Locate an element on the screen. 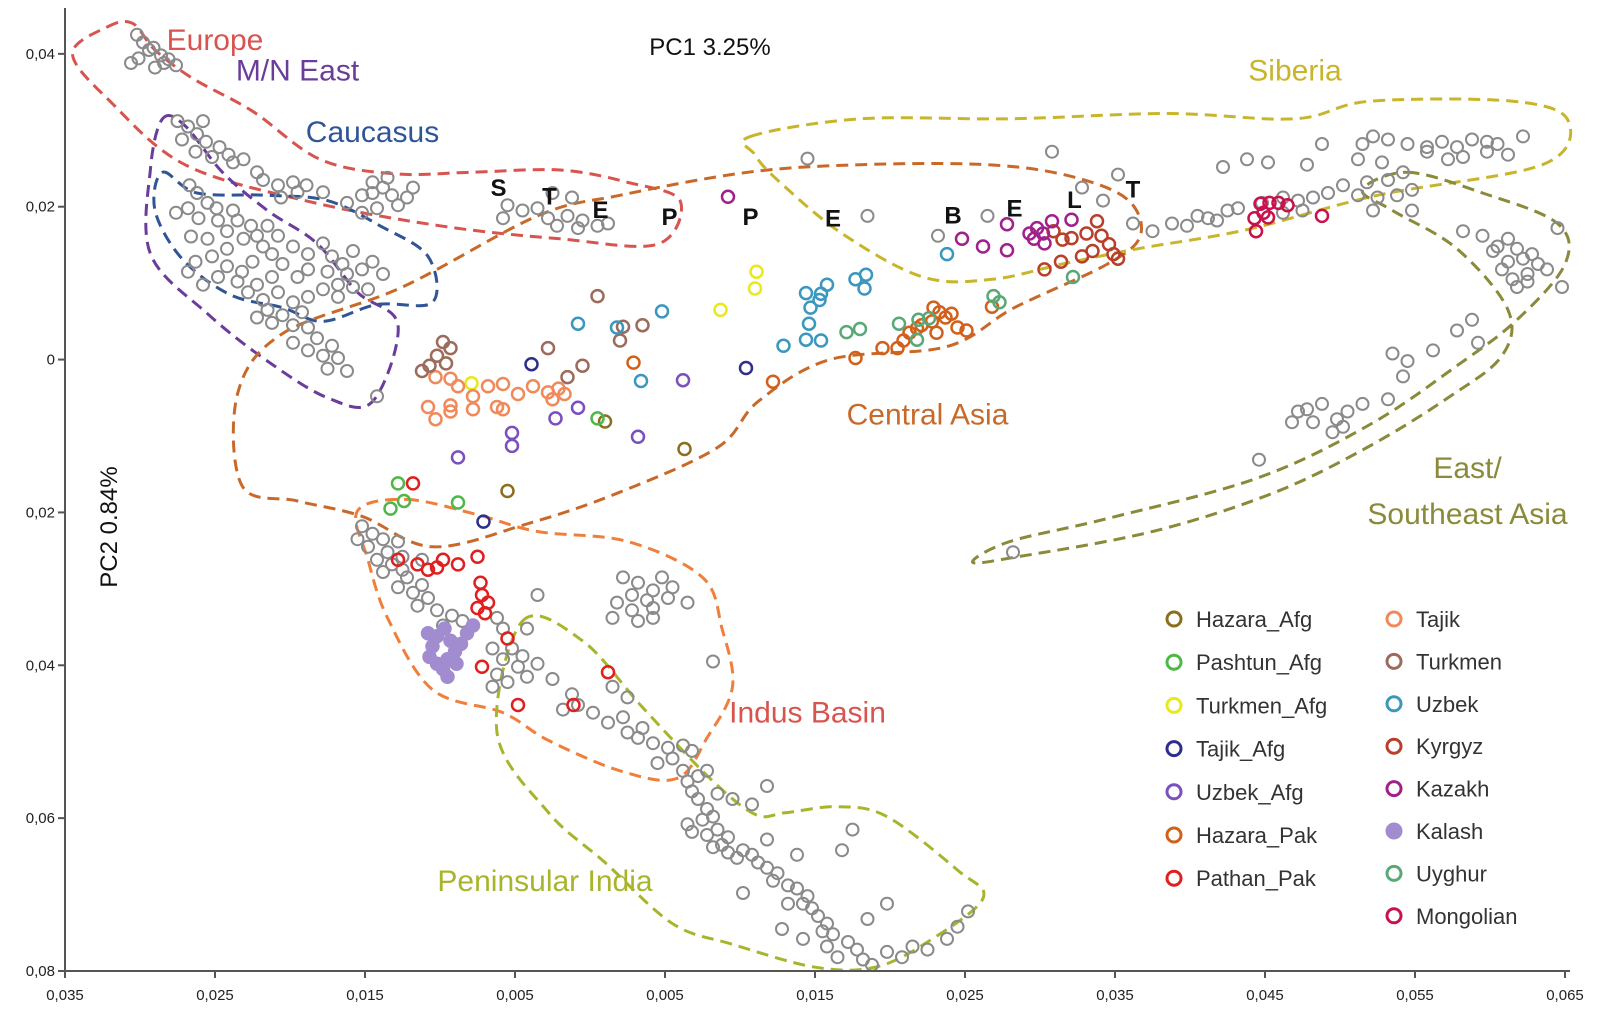  region-label-indus-basin: Indus Basin is located at coordinates (807, 713).